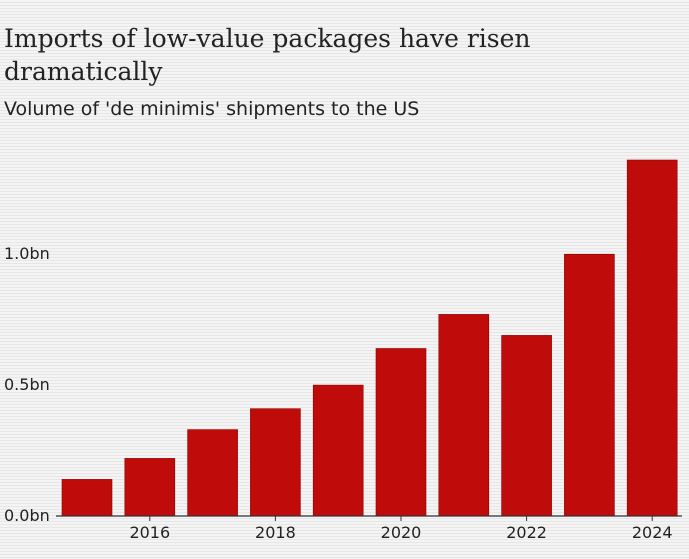  Describe the element at coordinates (275, 462) in the screenshot. I see `bar-2018` at that location.